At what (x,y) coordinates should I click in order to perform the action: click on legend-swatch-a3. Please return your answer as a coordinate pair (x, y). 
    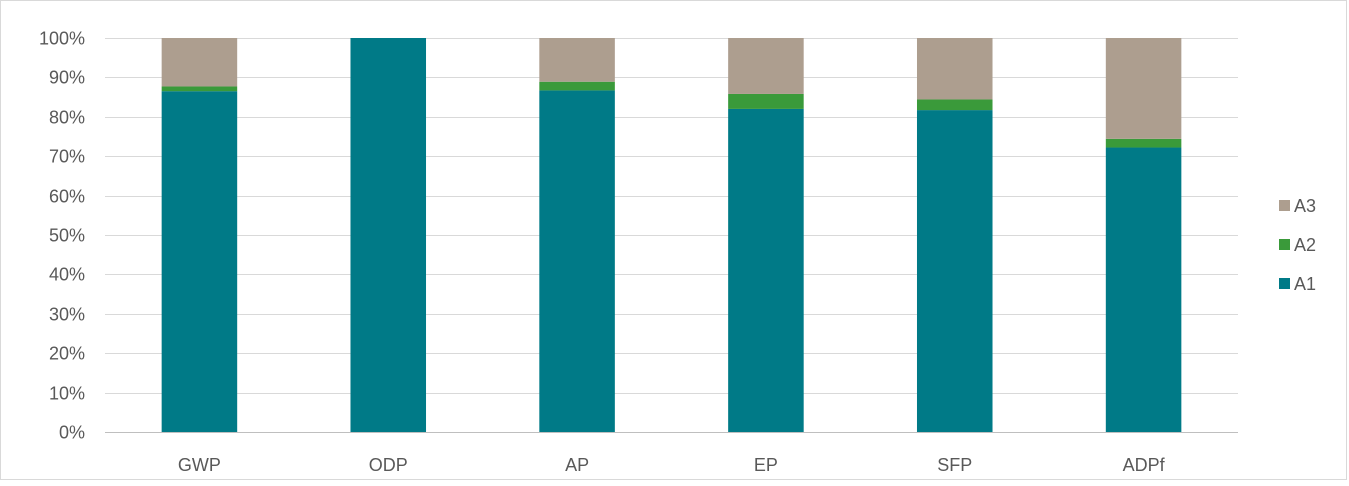
    Looking at the image, I should click on (1284, 205).